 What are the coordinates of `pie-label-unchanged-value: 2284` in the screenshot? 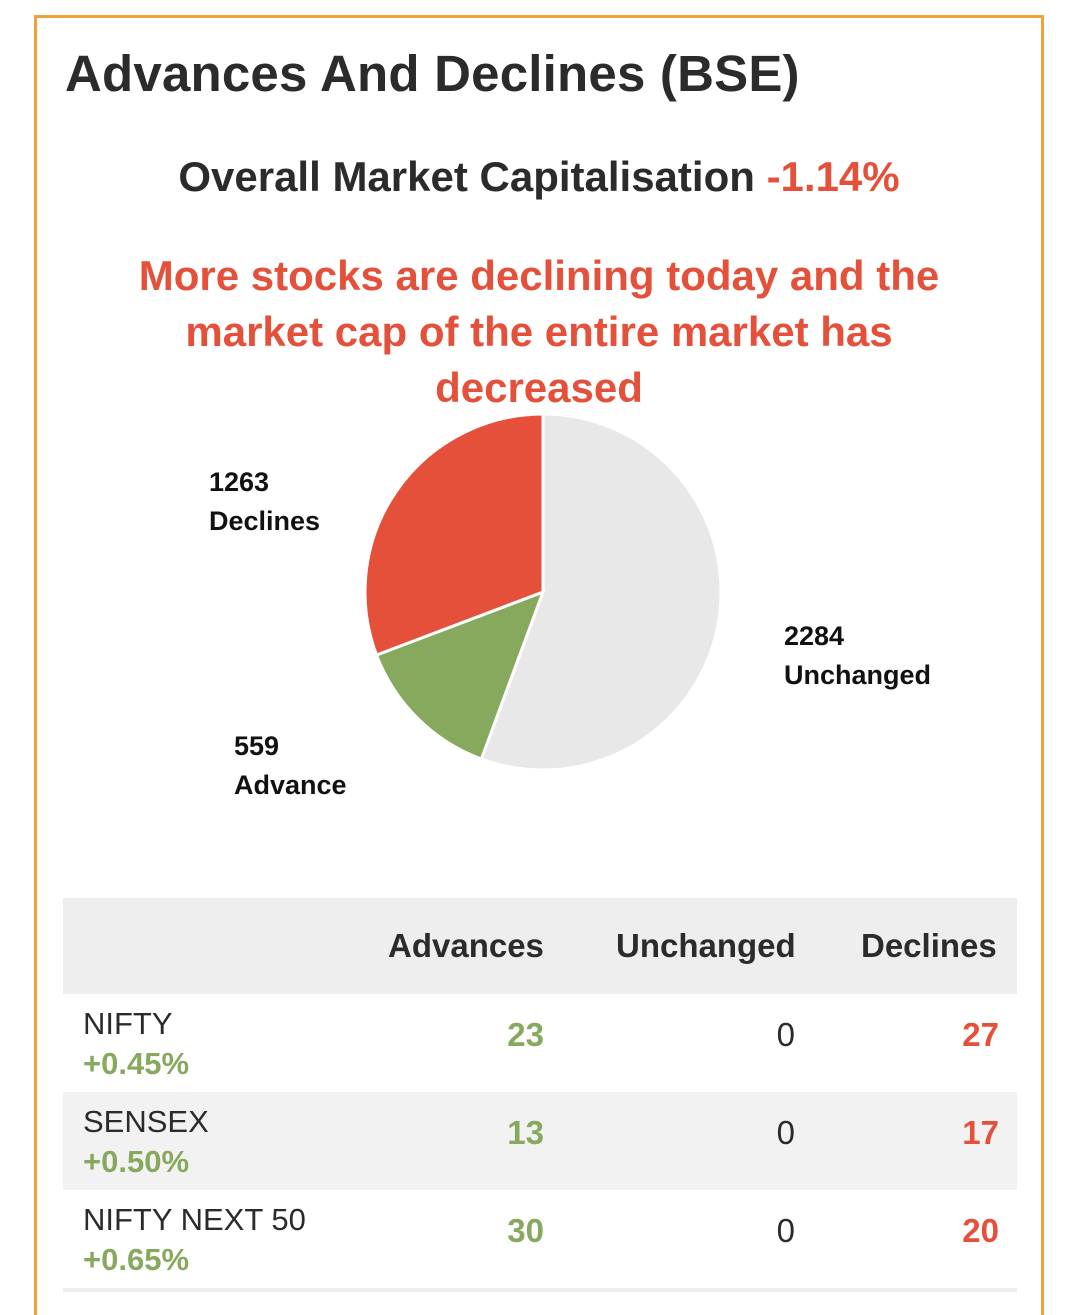 It's located at (814, 636).